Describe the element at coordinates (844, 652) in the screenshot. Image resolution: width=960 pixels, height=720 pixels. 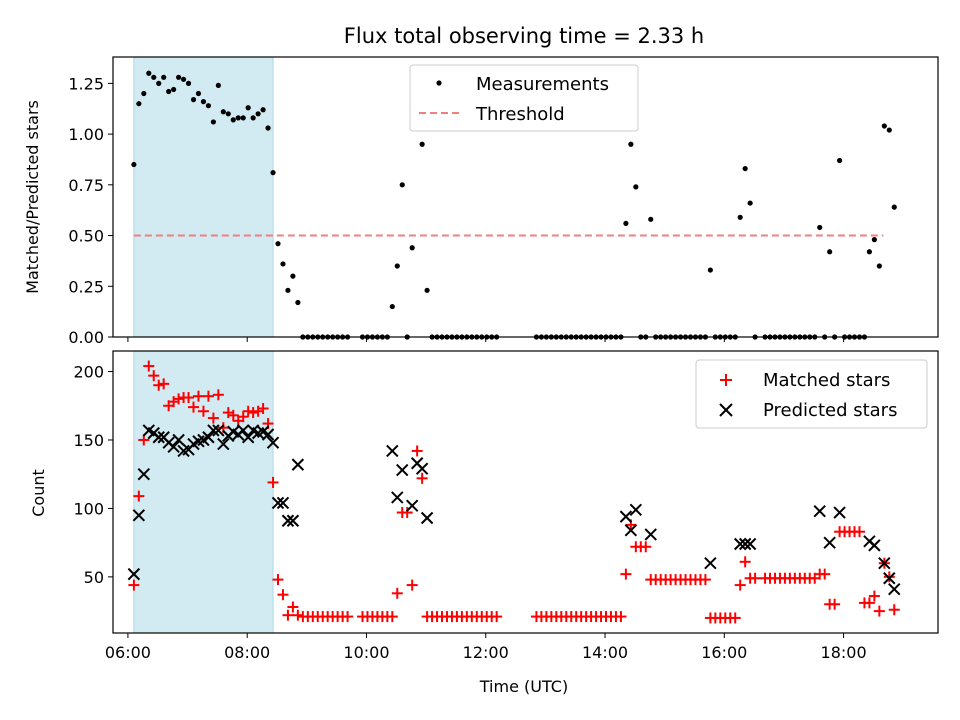
I see `x-tick-label: 18:00` at that location.